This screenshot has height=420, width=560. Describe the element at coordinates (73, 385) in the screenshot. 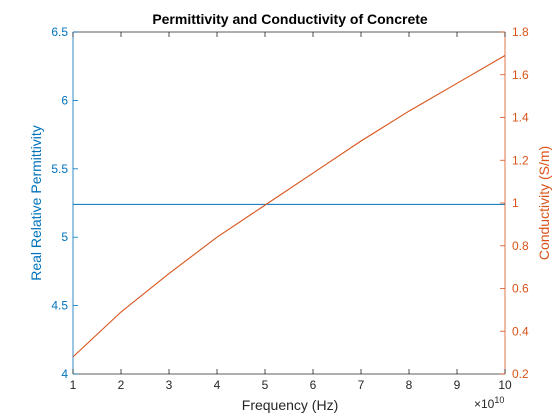

I see `x-tick-label: 1` at that location.